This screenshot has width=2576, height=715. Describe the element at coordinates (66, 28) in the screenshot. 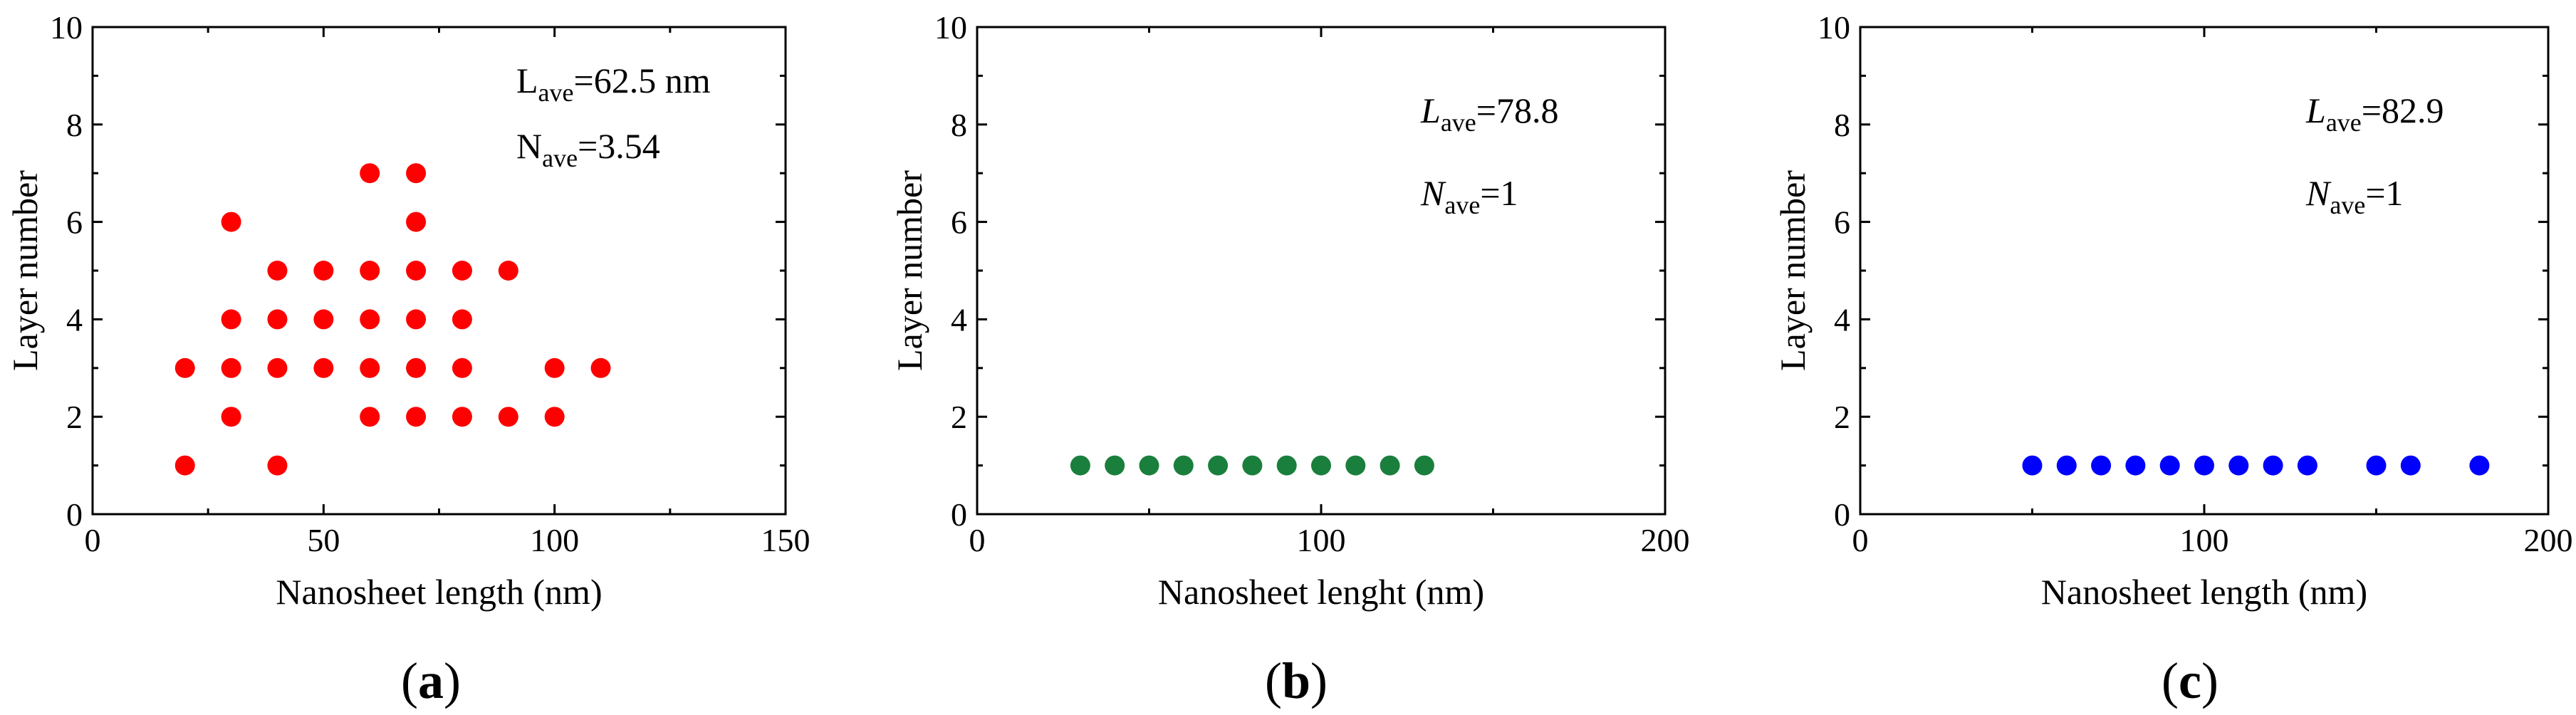

I see `y-tick-label: 10` at that location.